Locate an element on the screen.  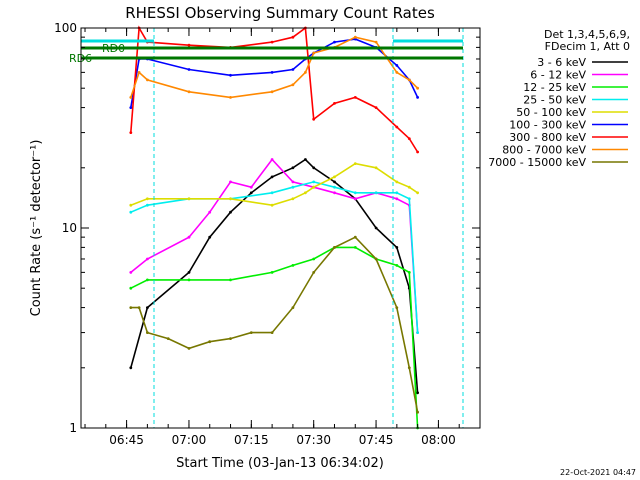
x-tick-label: 07:00 is located at coordinates (189, 440).